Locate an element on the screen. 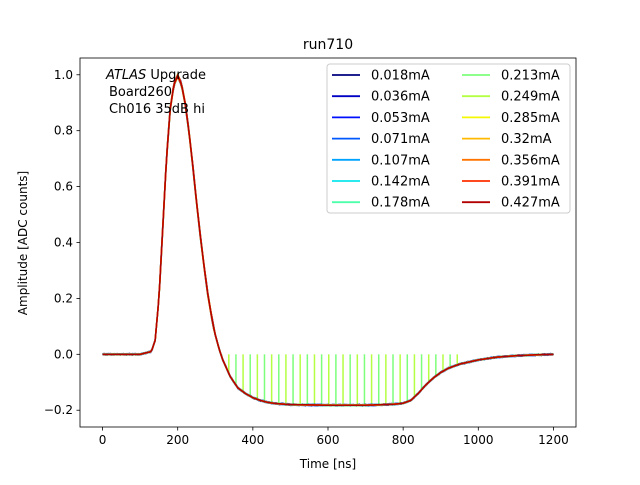  legend-item: 0.32mA is located at coordinates (507, 139).